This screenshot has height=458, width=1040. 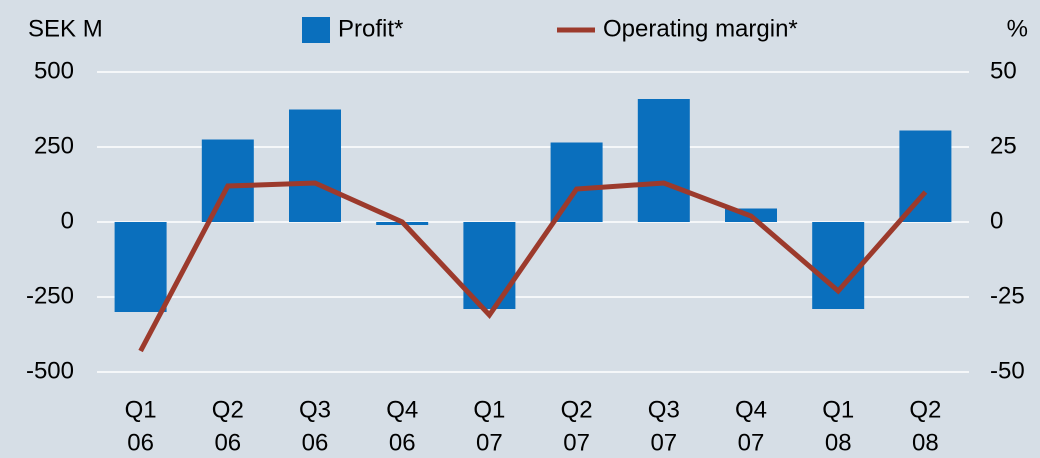 What do you see at coordinates (1007, 370) in the screenshot?
I see `y2-tick-label: -50` at bounding box center [1007, 370].